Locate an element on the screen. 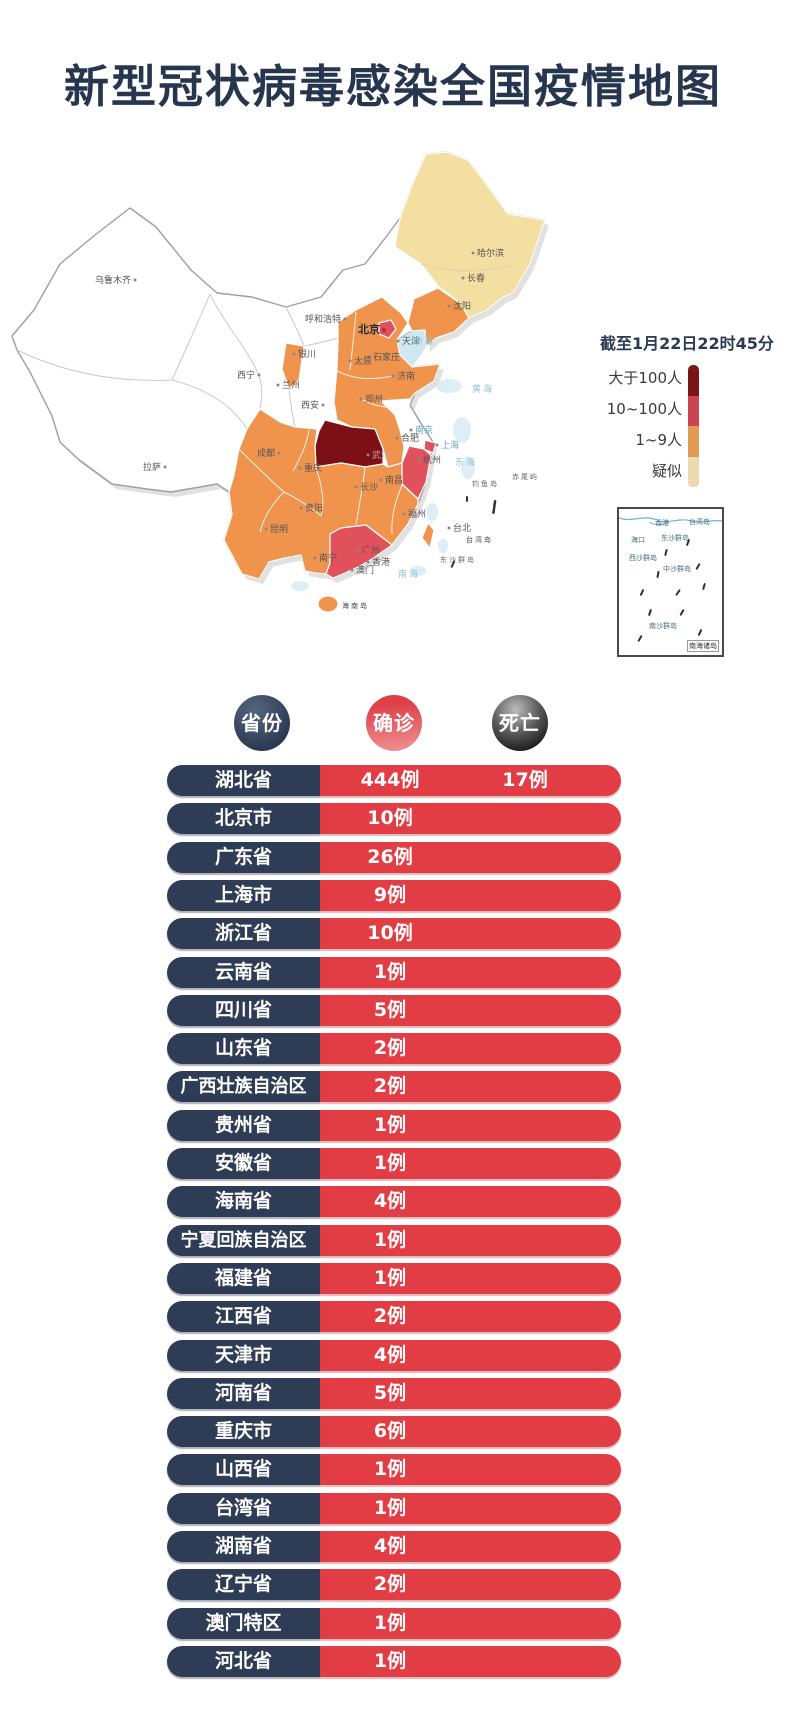 Image resolution: width=786 pixels, height=1719 pixels. row-confirmed-count: 10例 is located at coordinates (390, 818).